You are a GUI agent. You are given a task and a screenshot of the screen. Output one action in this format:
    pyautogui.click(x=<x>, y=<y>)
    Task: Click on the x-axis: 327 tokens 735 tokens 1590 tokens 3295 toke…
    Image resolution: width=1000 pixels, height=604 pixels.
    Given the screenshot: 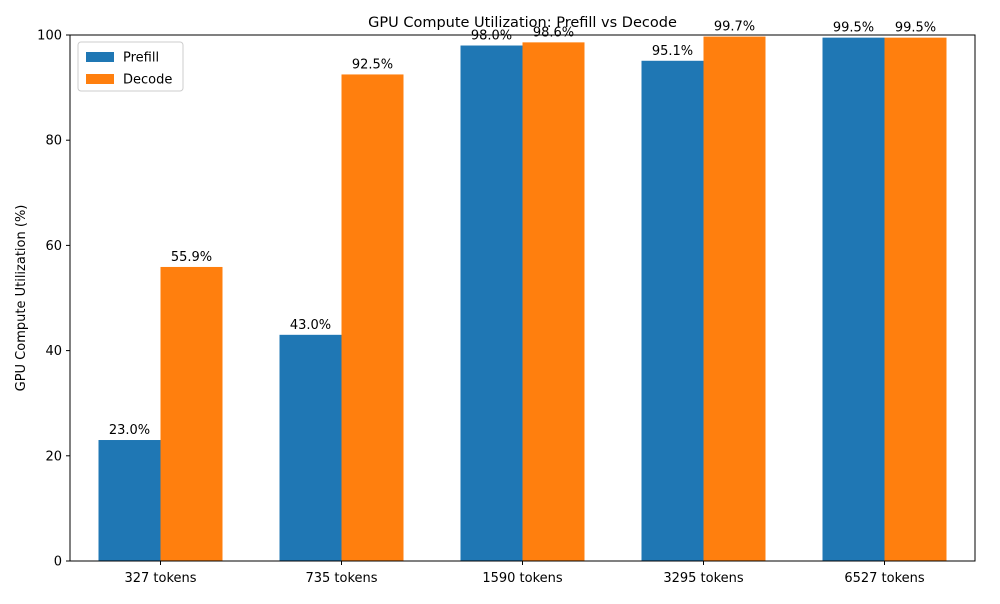 What is the action you would take?
    pyautogui.click(x=524, y=573)
    